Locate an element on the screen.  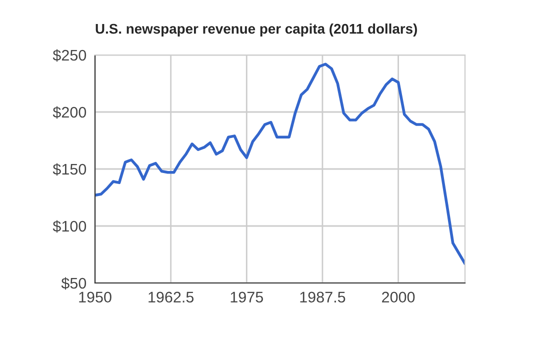
x-tick-label: 2000 is located at coordinates (398, 297).